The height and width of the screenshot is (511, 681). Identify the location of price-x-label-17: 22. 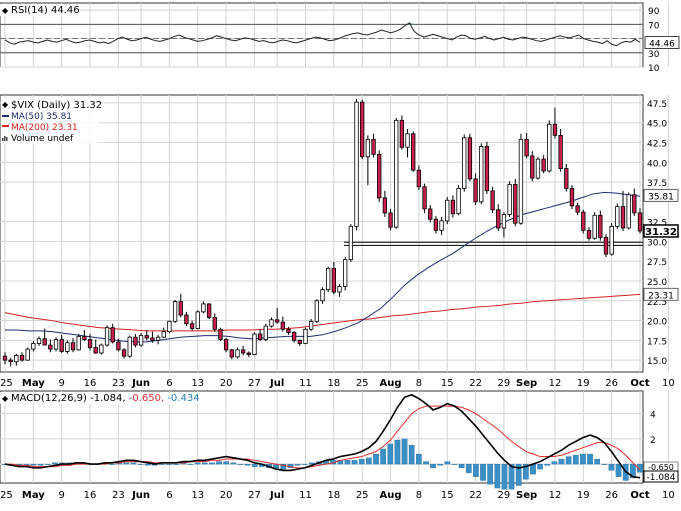
(475, 383).